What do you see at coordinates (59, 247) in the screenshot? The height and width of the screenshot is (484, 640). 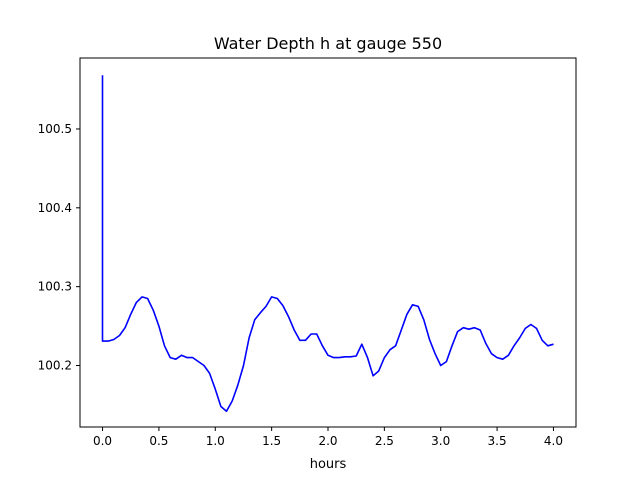 I see `y-axis-ticks: 100.2 100.3 100.4 100.5` at bounding box center [59, 247].